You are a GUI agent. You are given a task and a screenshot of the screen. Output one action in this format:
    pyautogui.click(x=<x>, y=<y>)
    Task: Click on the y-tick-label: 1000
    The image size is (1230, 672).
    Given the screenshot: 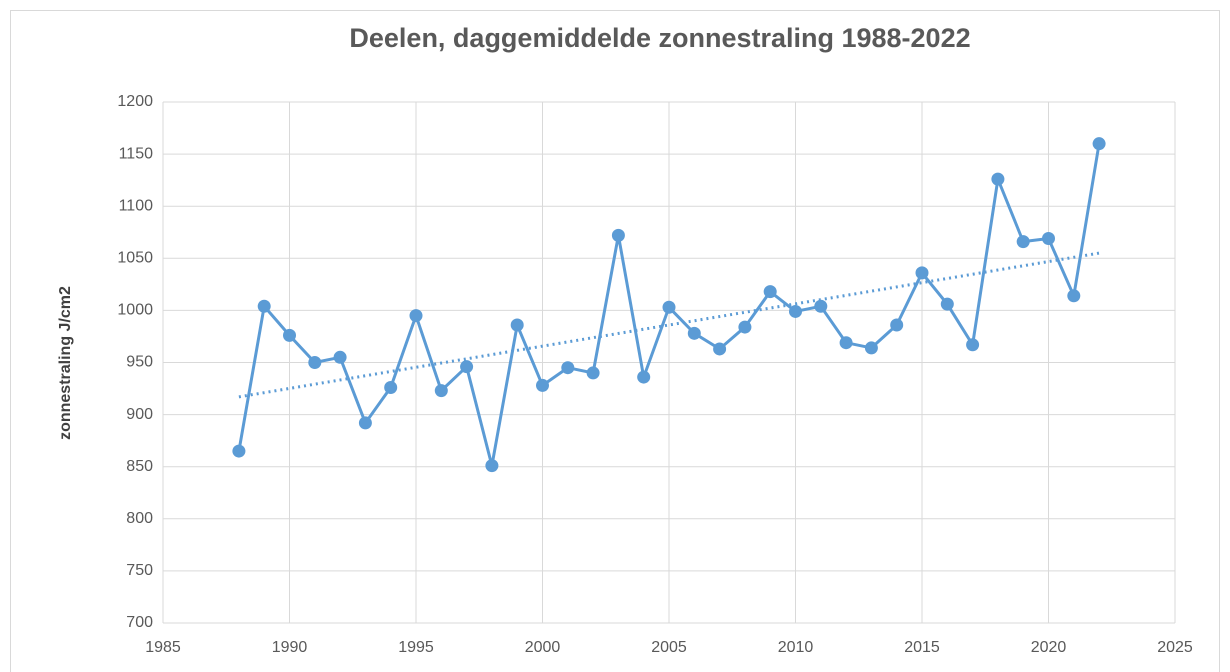 What is the action you would take?
    pyautogui.click(x=135, y=310)
    